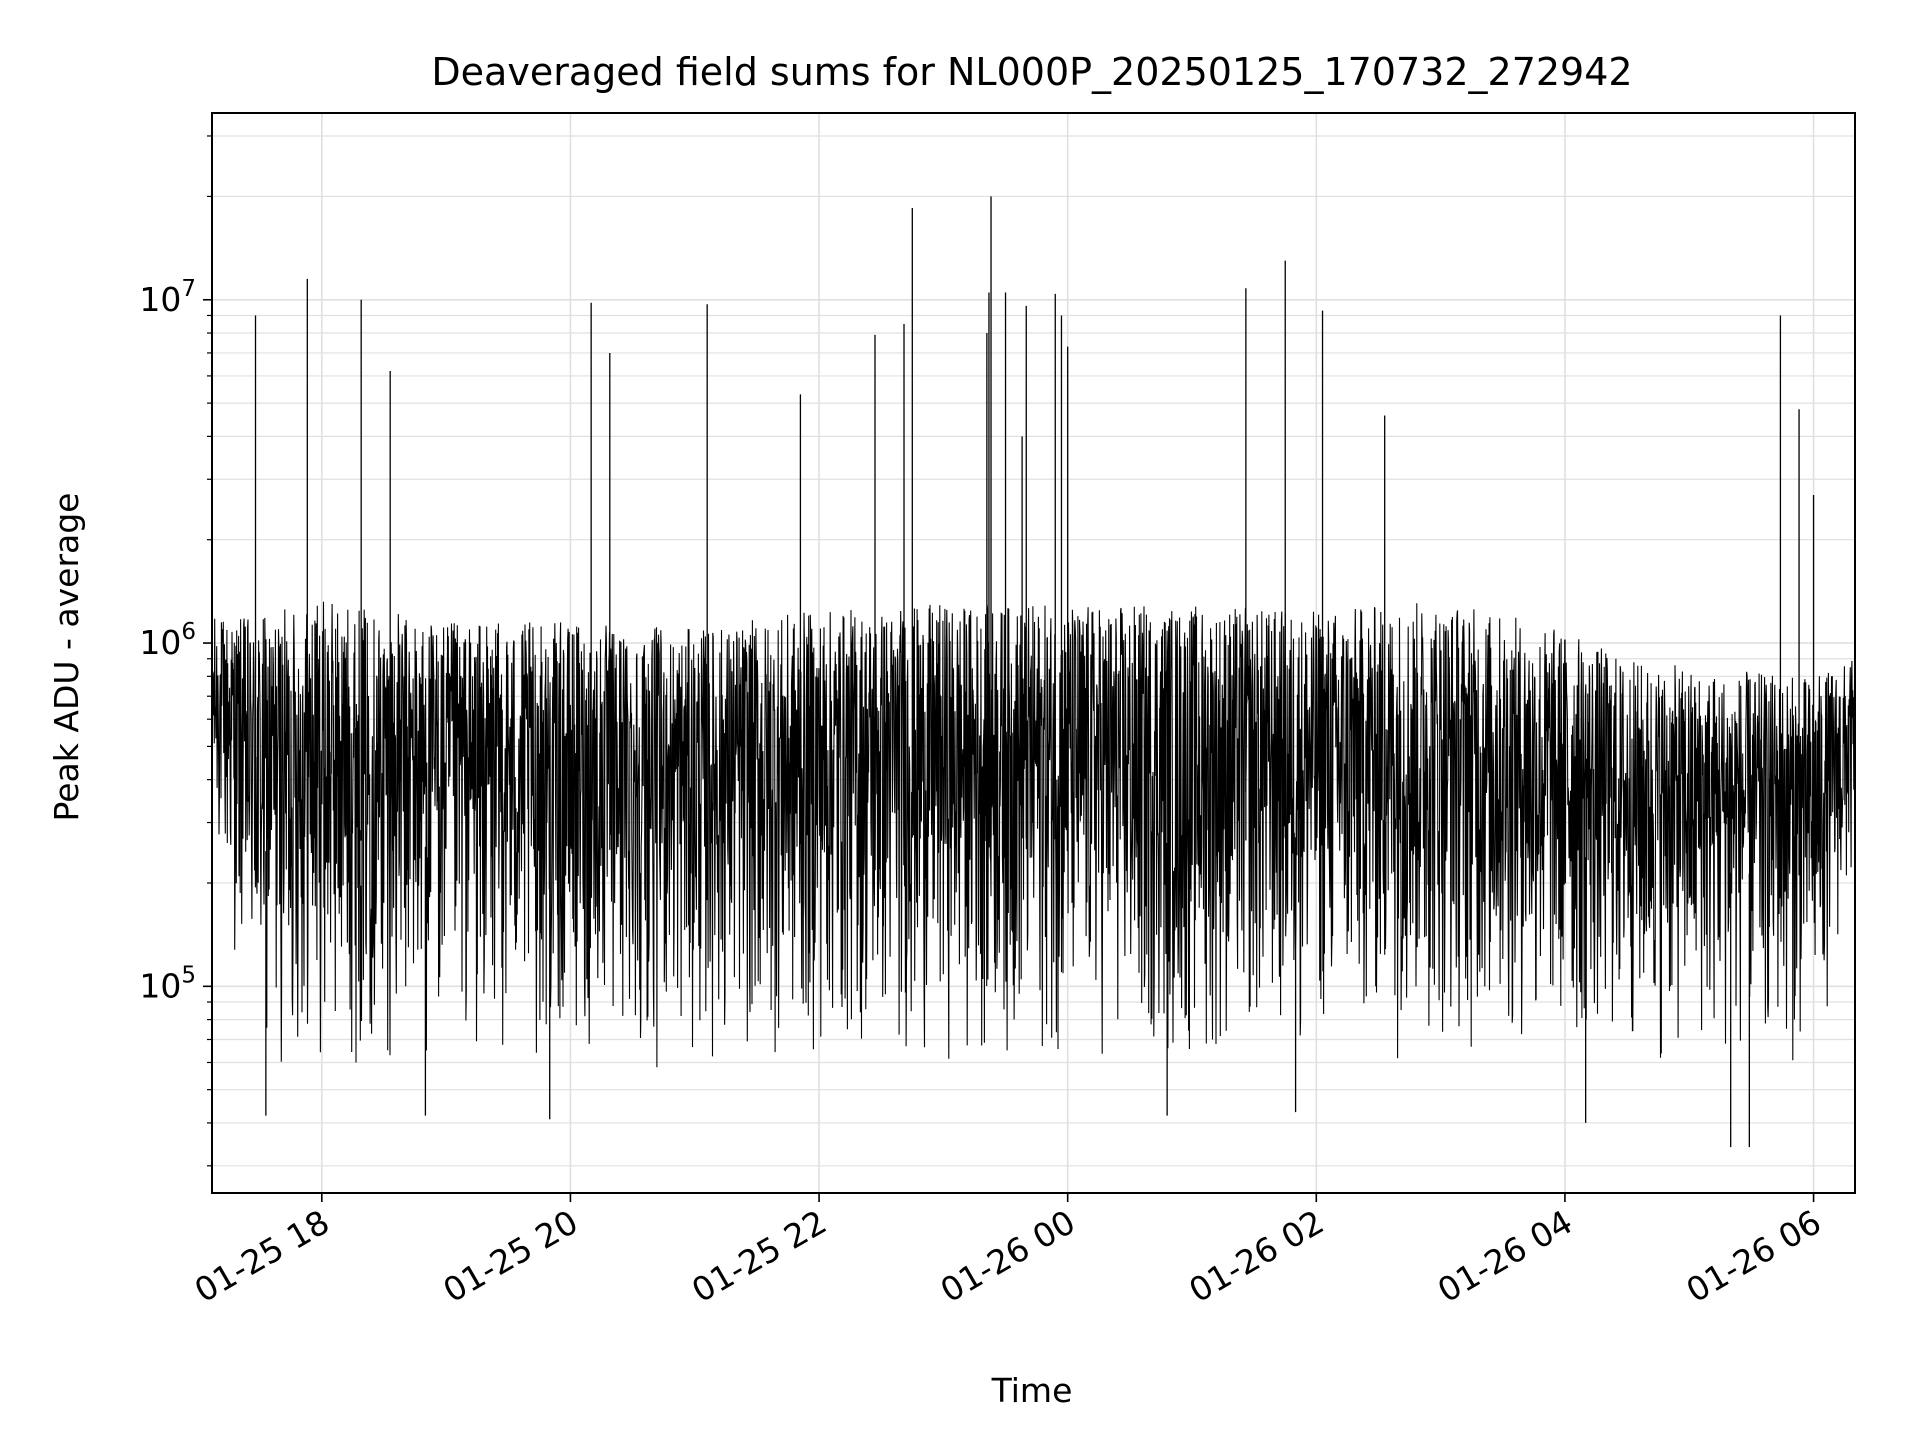 The image size is (1920, 1440). I want to click on y-axis-label: Peak ADU - average, so click(66, 657).